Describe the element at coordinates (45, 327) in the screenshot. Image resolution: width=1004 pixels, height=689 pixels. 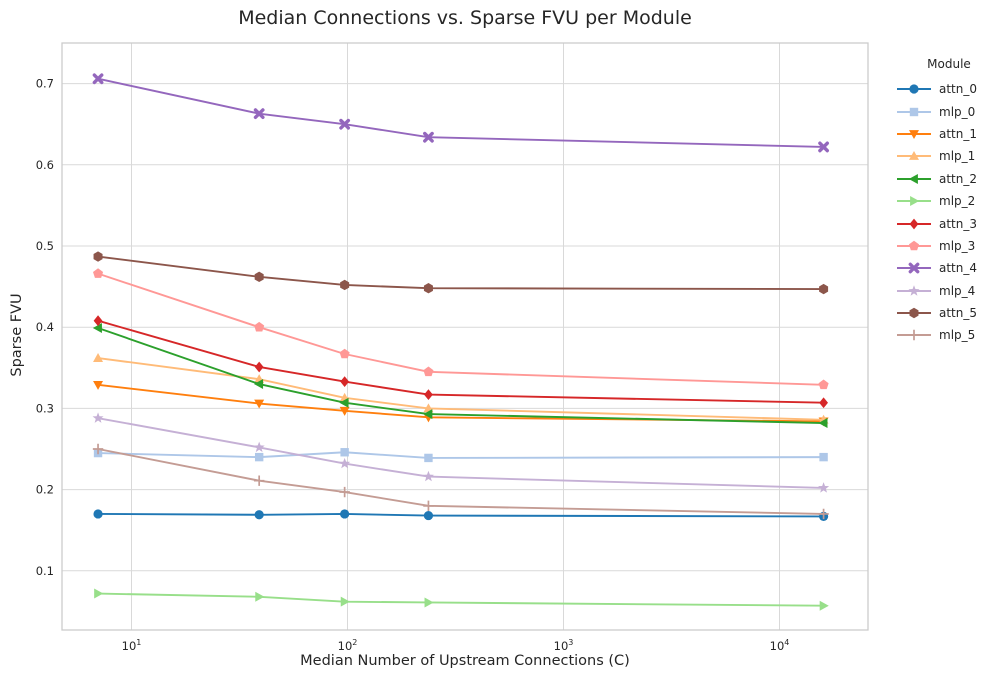
I see `y-tick-label: 0.4` at that location.